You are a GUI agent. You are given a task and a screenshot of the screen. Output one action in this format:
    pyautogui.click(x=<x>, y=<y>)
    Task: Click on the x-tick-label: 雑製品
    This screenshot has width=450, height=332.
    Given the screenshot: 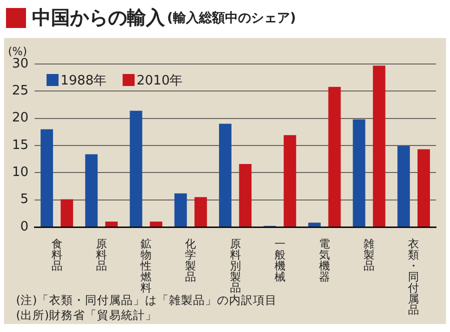 What is the action you would take?
    pyautogui.click(x=369, y=254)
    